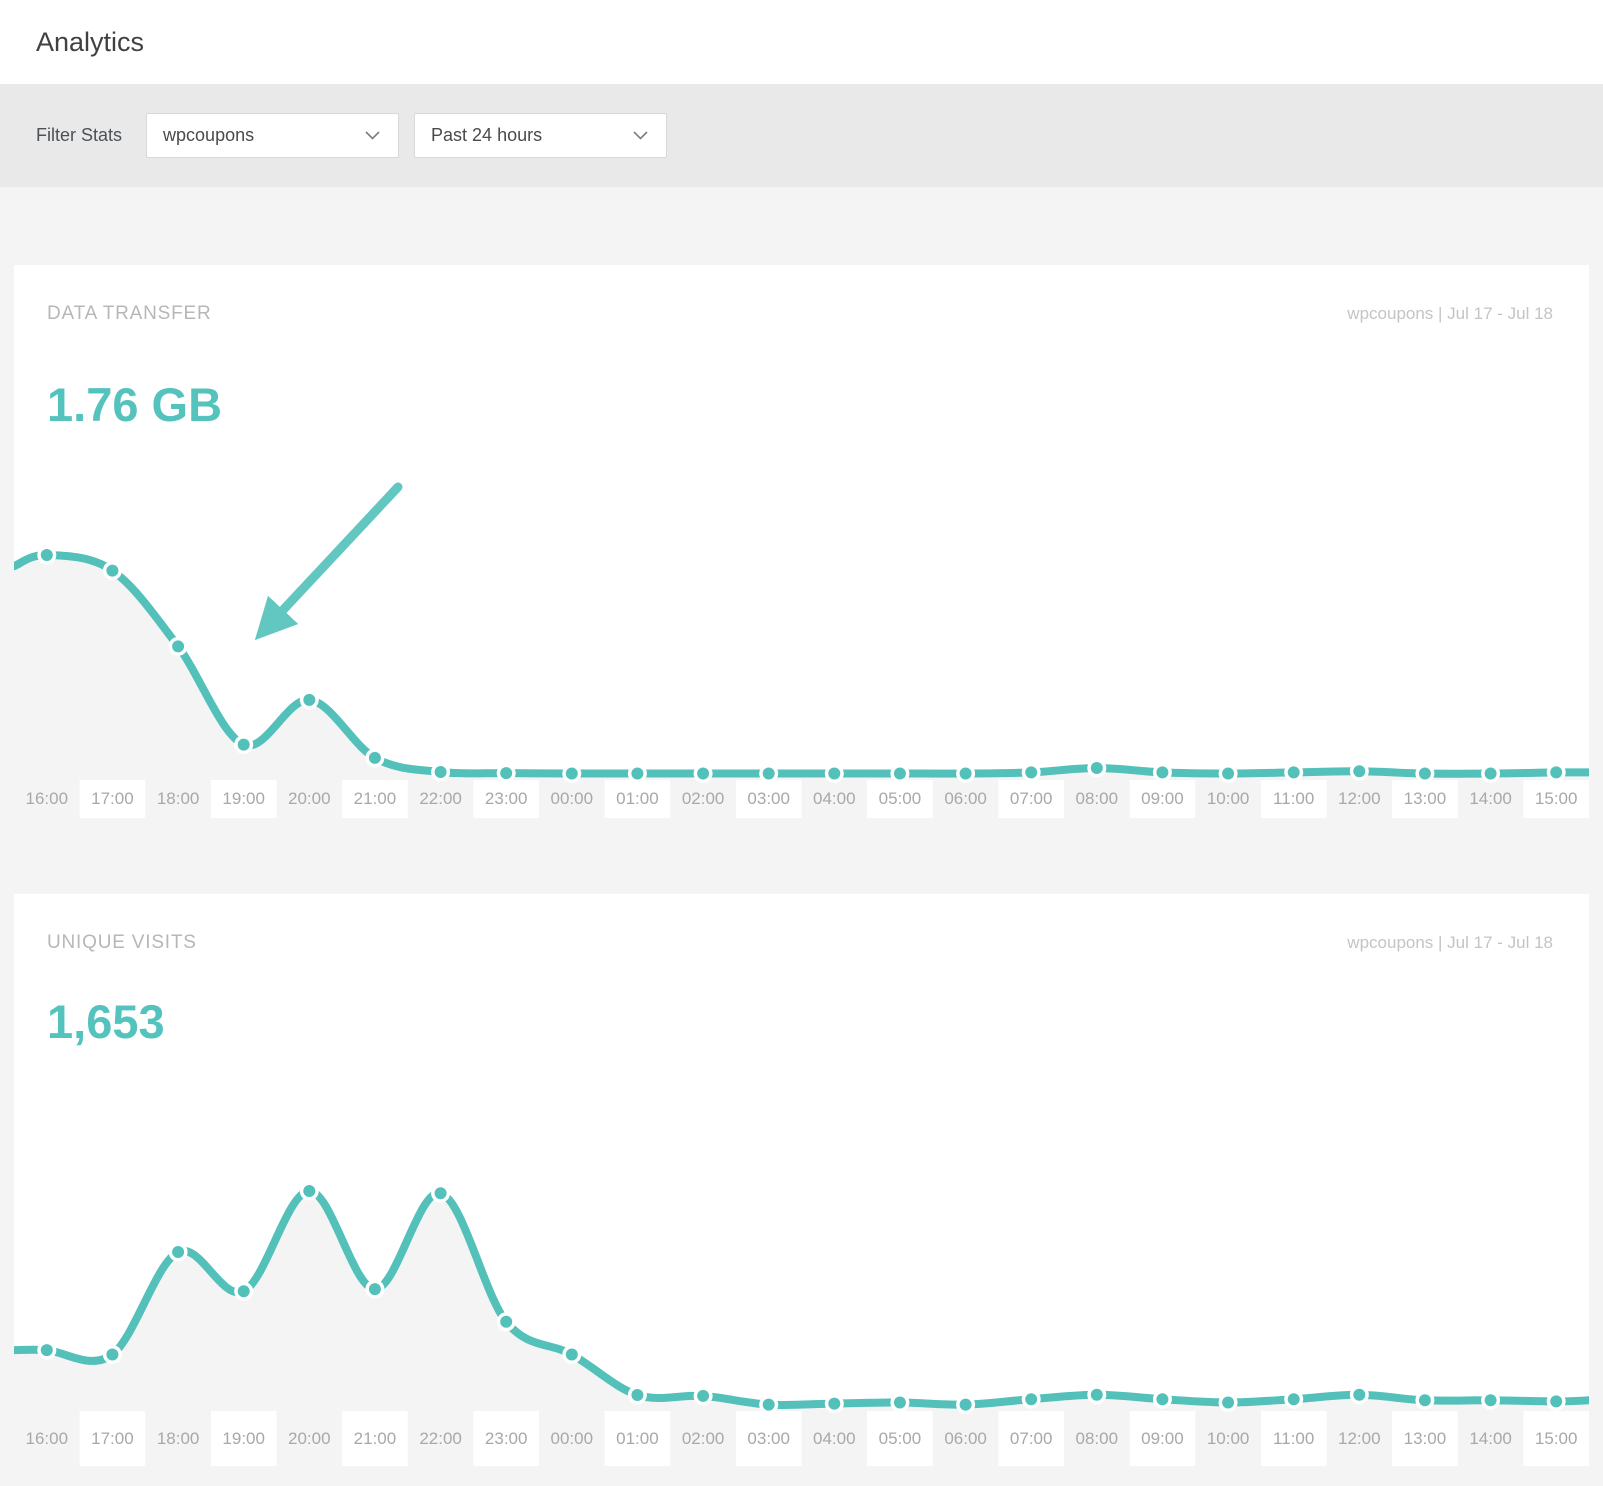 The height and width of the screenshot is (1486, 1603). I want to click on x-axis-label: 13:00, so click(1425, 798).